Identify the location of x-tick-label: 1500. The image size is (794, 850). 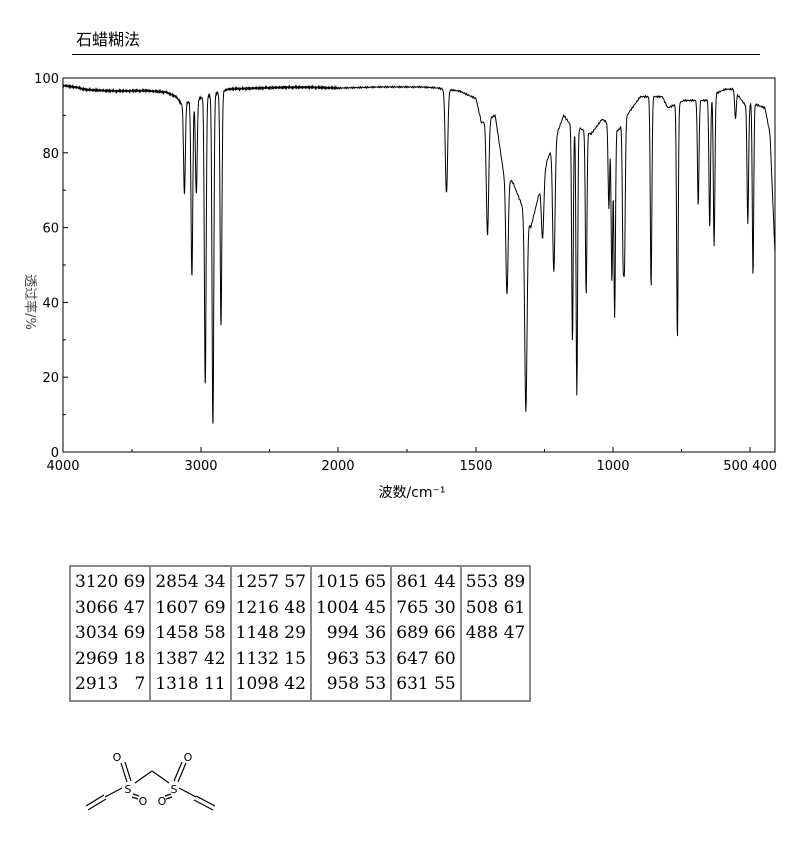
(475, 466).